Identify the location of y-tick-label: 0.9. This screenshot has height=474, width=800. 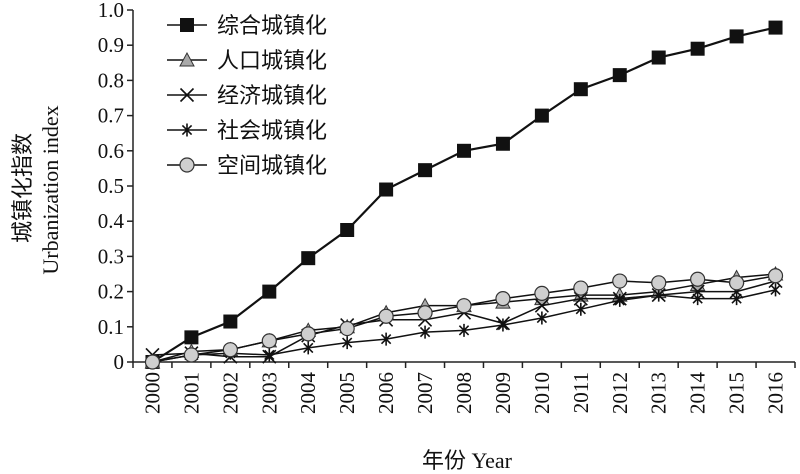
(111, 45).